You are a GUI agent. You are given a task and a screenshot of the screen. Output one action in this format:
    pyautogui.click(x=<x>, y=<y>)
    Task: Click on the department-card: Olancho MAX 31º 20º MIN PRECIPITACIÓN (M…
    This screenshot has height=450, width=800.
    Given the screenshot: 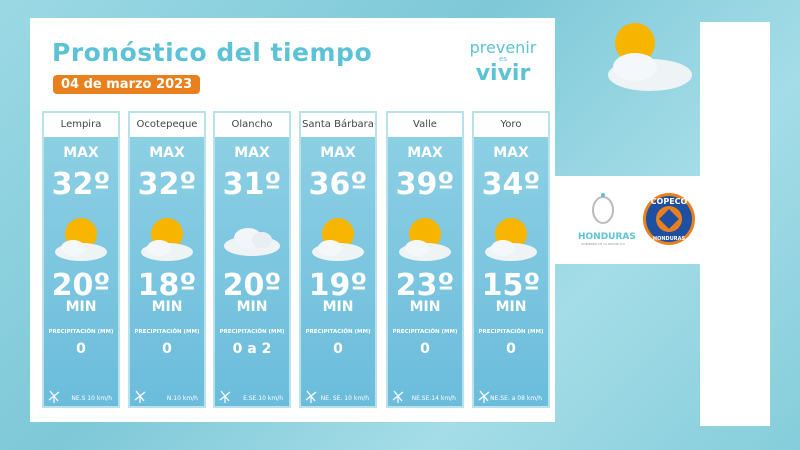 What is the action you would take?
    pyautogui.click(x=252, y=259)
    